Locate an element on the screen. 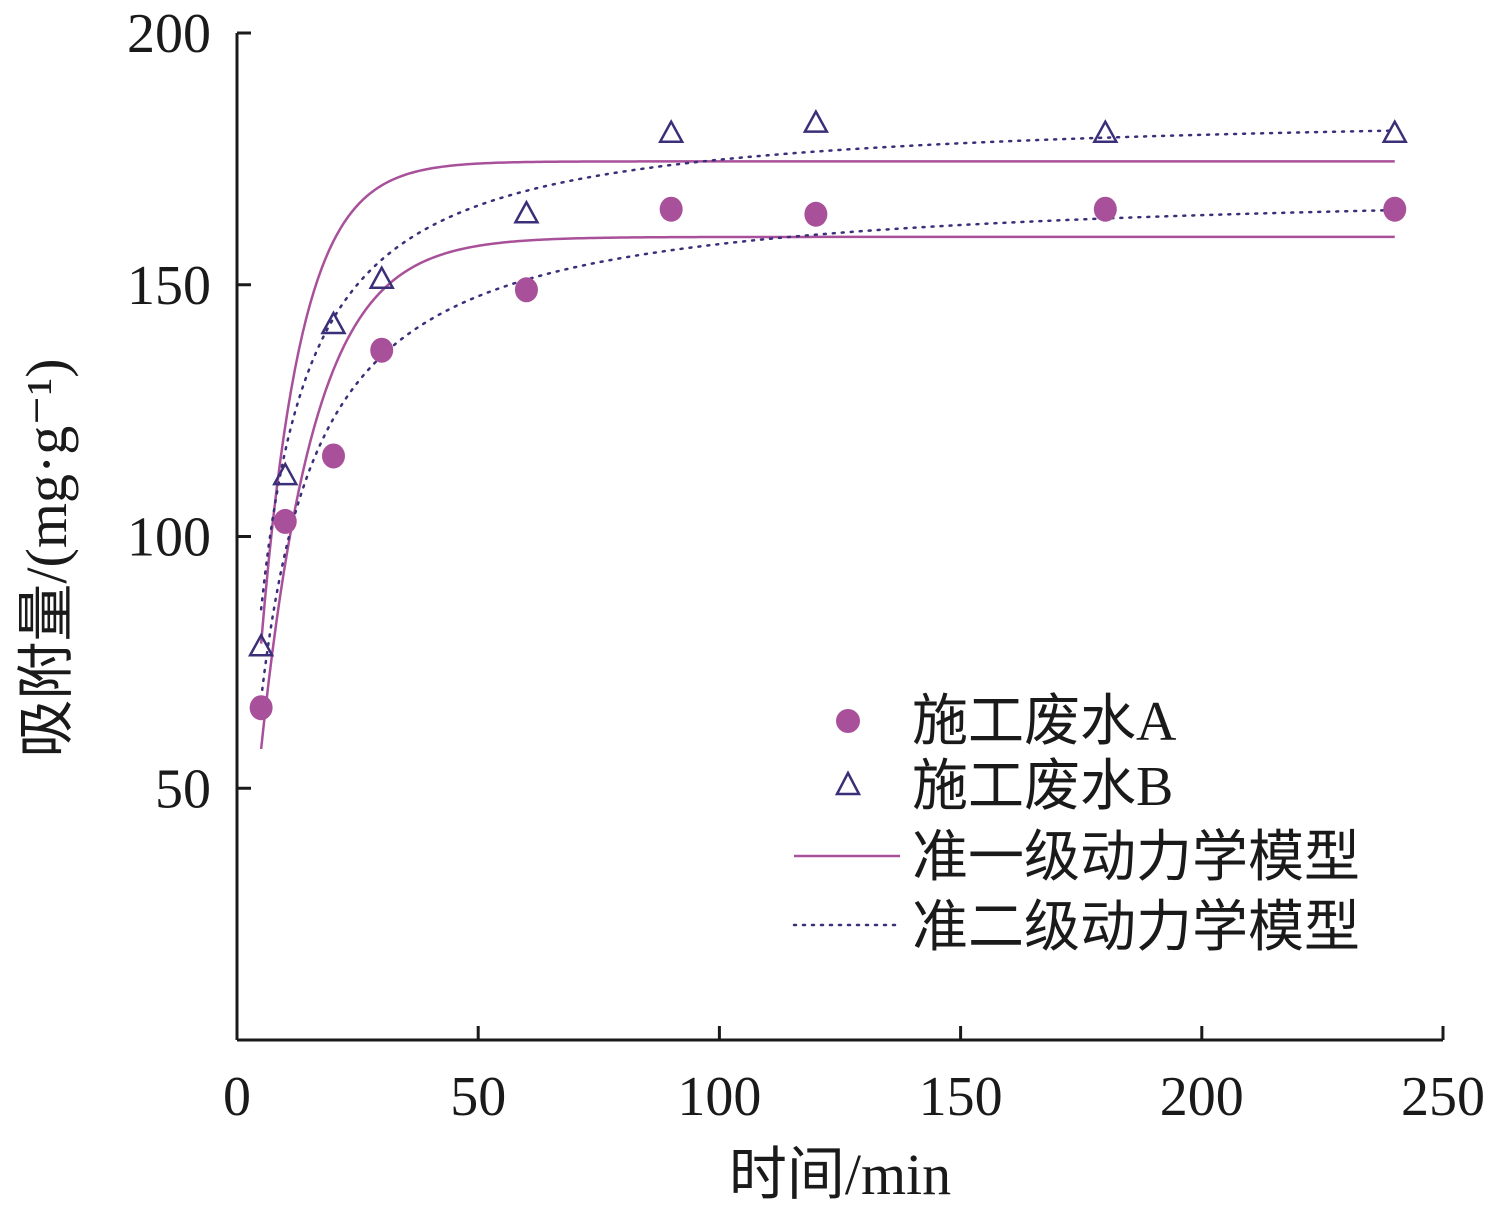  legend-label-a: 施工废水A is located at coordinates (1044, 722).